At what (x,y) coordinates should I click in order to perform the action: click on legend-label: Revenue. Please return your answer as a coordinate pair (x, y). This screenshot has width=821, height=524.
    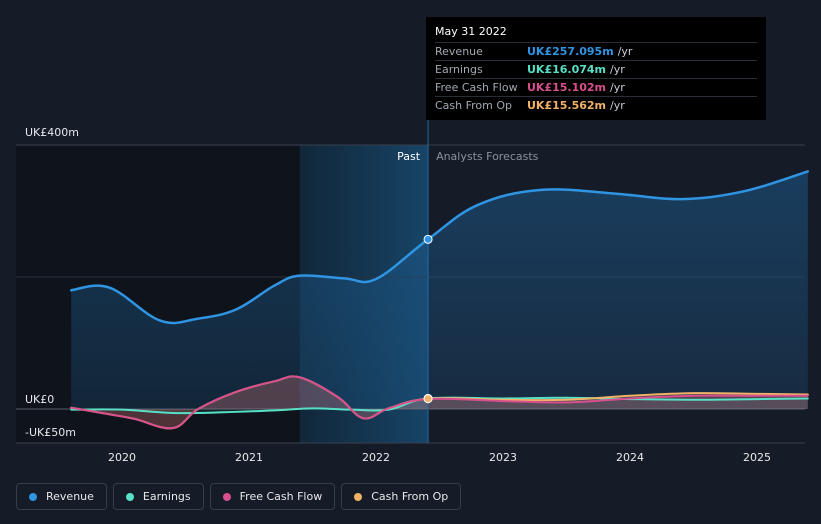
    Looking at the image, I should click on (70, 496).